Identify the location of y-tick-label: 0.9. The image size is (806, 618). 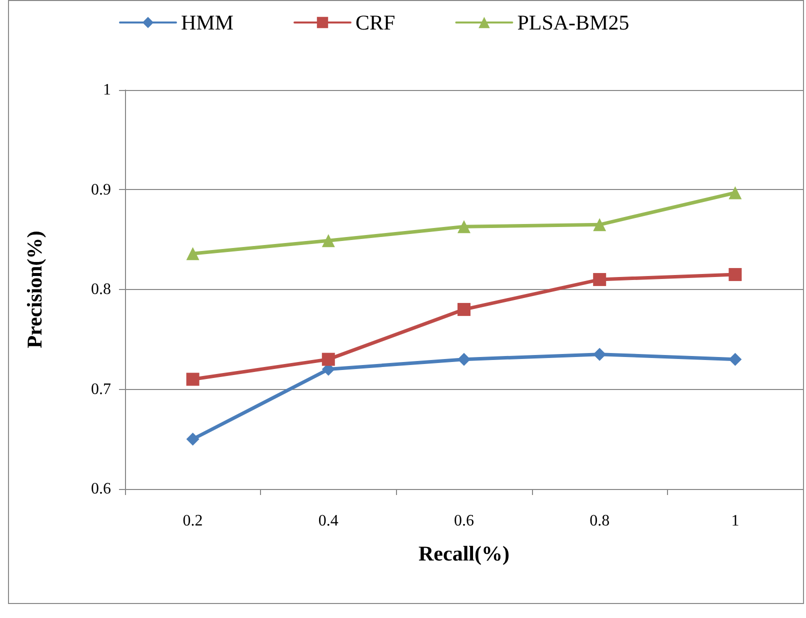
(101, 189).